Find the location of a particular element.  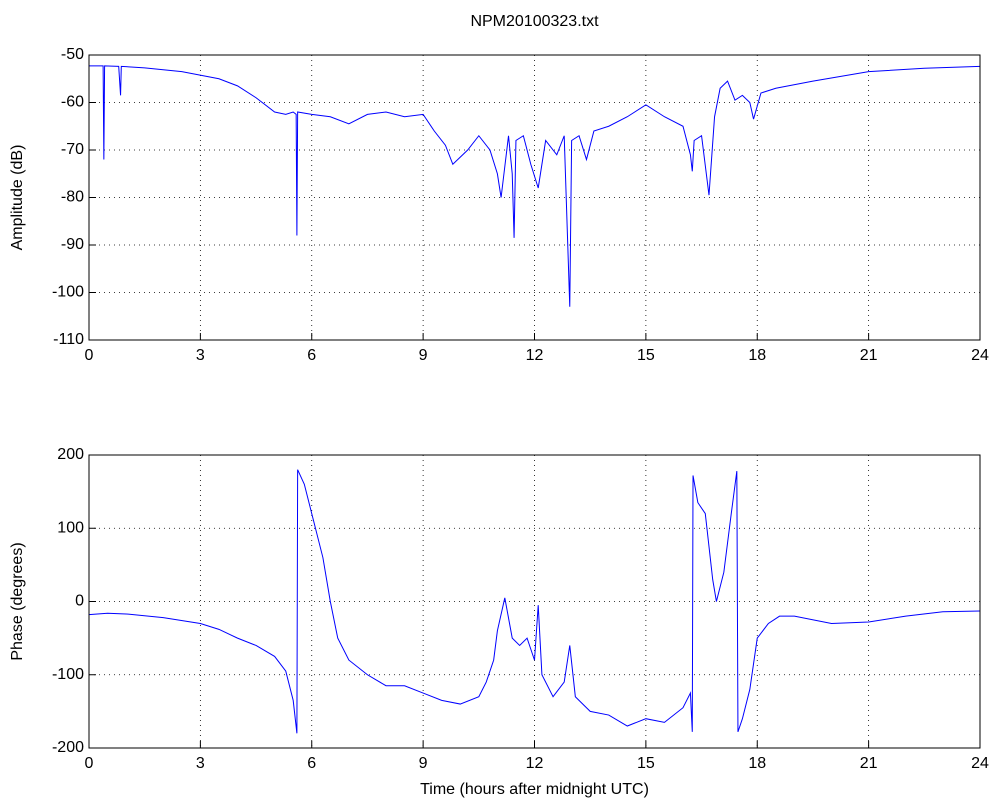

y-axis-label: Amplitude (dB) is located at coordinates (17, 198).